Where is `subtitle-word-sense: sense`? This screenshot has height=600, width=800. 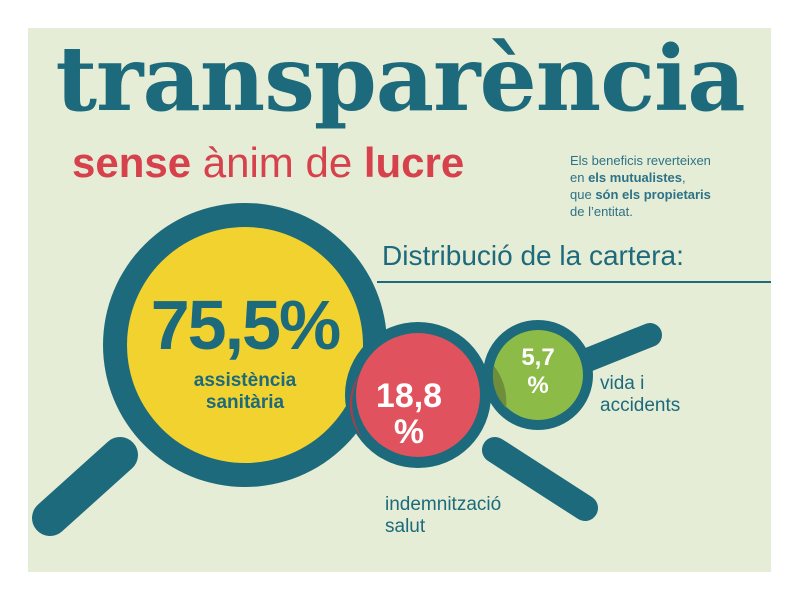
subtitle-word-sense: sense is located at coordinates (132, 162).